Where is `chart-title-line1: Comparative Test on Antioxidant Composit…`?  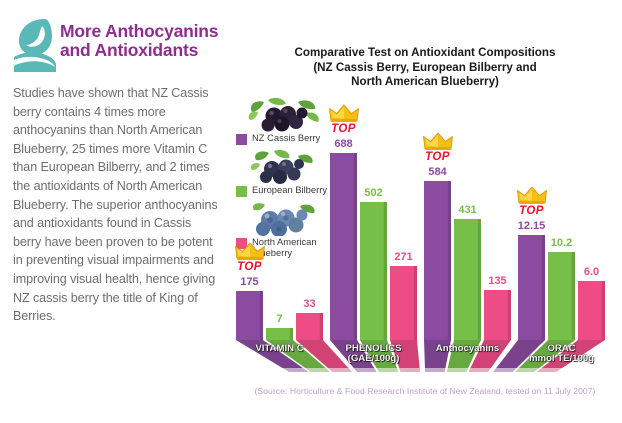
chart-title-line1: Comparative Test on Antioxidant Composit… is located at coordinates (425, 52).